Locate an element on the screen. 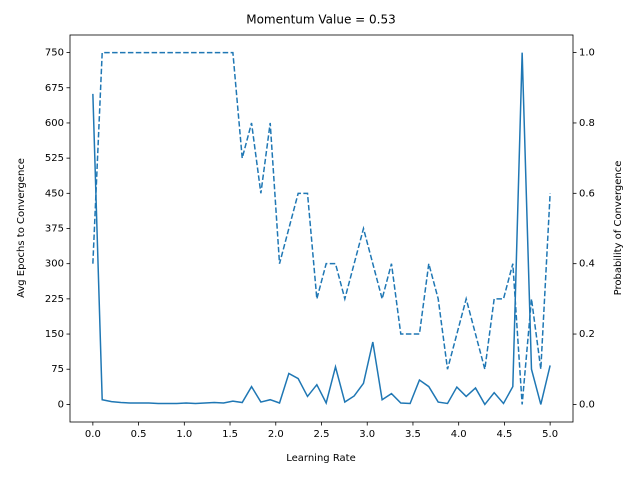  x-tick-label: 1.0 is located at coordinates (184, 434).